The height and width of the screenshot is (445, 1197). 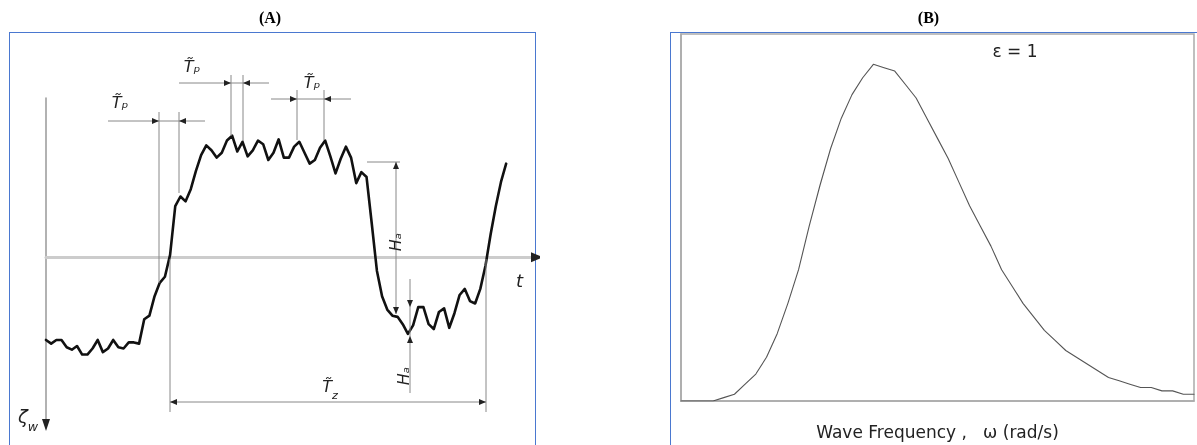 I want to click on text: Hₐ, so click(x=403, y=376).